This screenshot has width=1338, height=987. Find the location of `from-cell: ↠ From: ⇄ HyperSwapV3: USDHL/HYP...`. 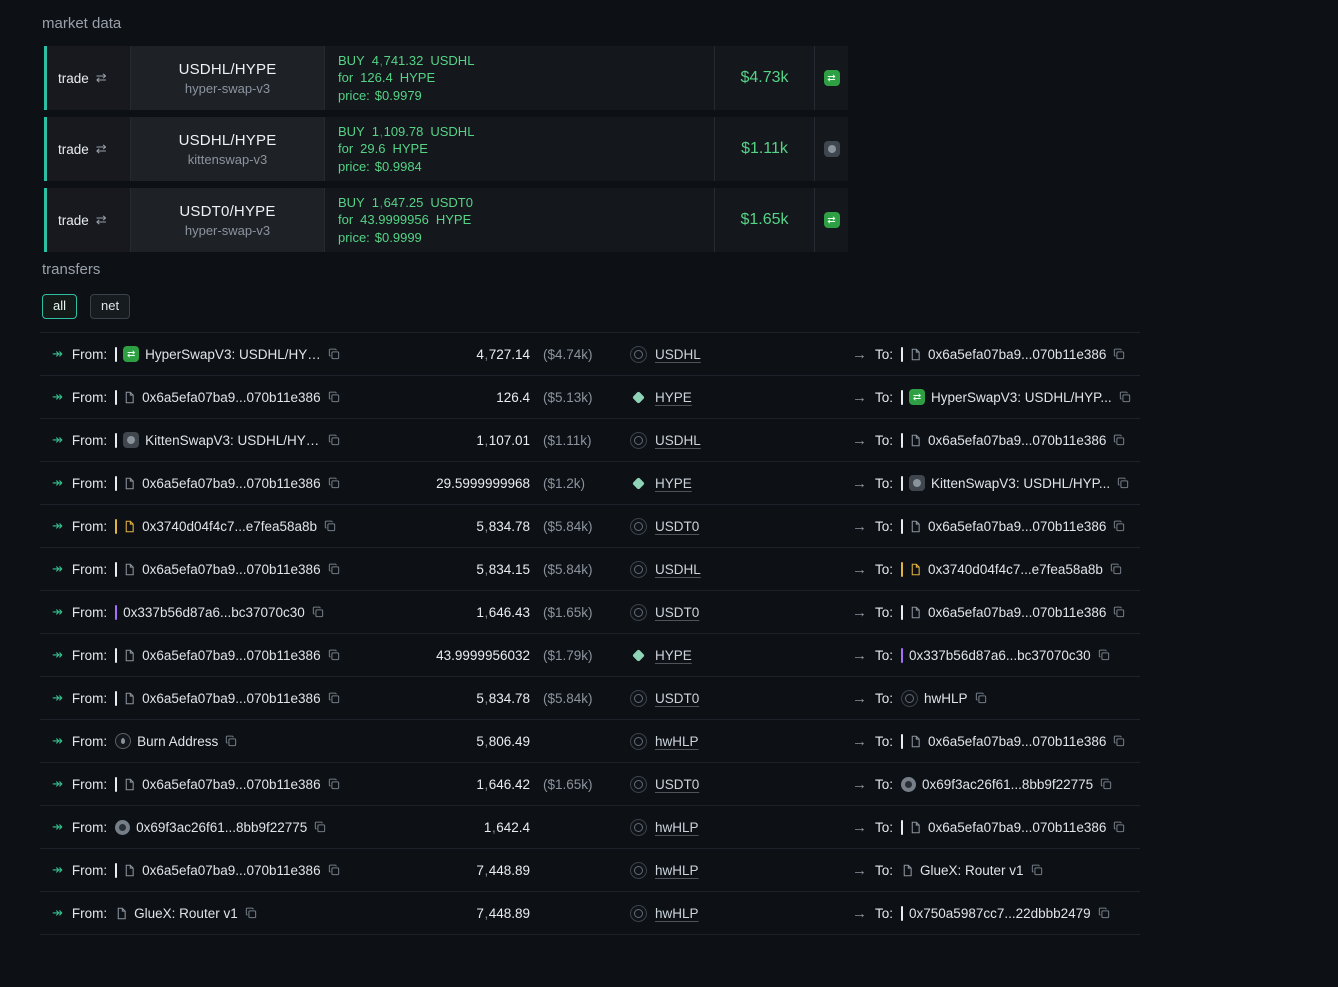

from-cell: ↠ From: ⇄ HyperSwapV3: USDHL/HYP... is located at coordinates (190, 354).